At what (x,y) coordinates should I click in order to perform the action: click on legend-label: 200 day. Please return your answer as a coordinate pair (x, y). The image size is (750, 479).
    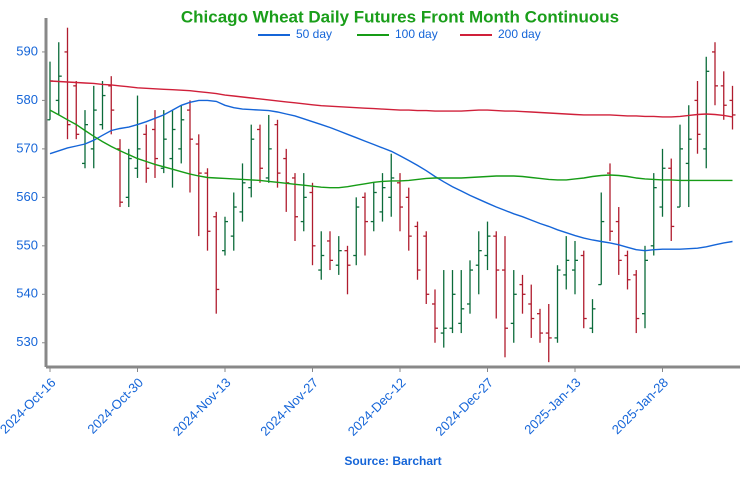
    Looking at the image, I should click on (519, 34).